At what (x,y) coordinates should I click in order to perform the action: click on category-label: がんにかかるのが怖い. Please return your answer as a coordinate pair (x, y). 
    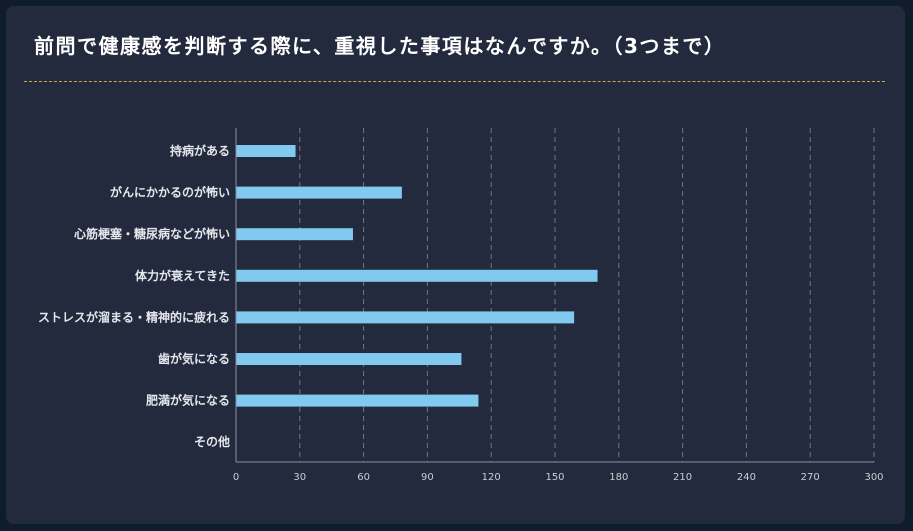
    Looking at the image, I should click on (170, 192).